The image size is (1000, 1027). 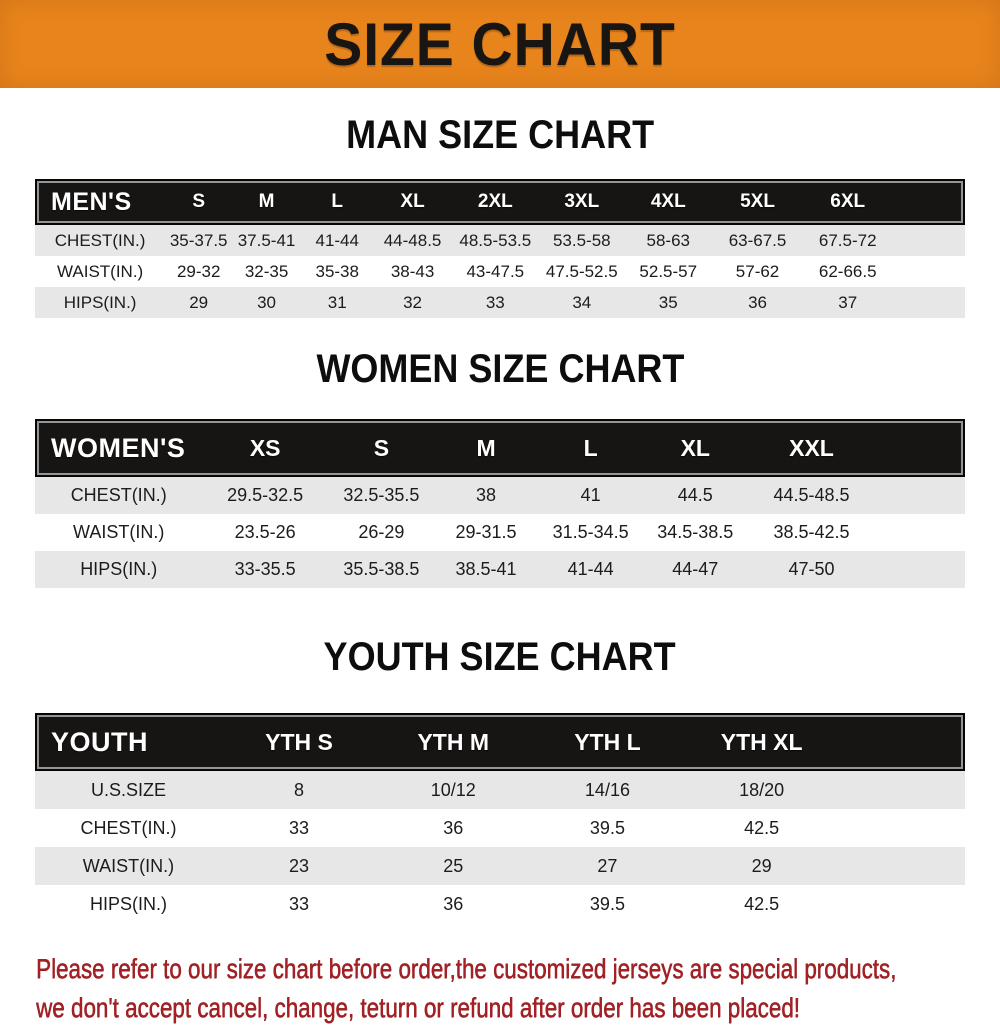 What do you see at coordinates (582, 302) in the screenshot?
I see `size-value-cell: 34` at bounding box center [582, 302].